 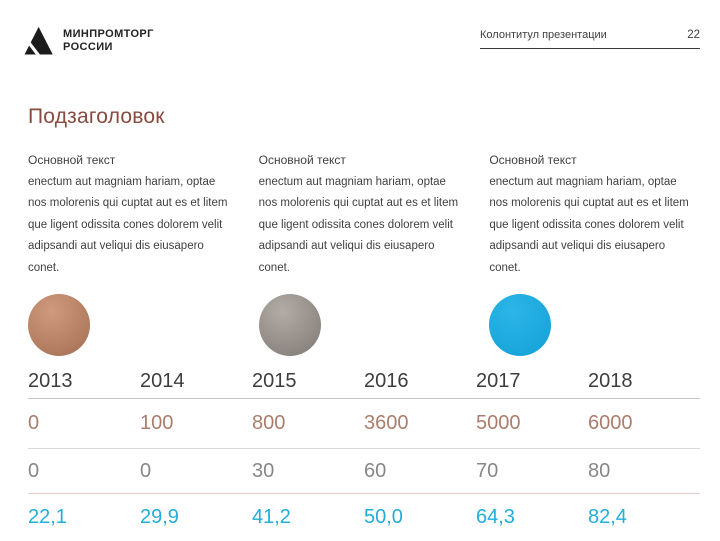 I want to click on table-header-row: 2013 2014 2015 2016 2017 2018, so click(x=364, y=384).